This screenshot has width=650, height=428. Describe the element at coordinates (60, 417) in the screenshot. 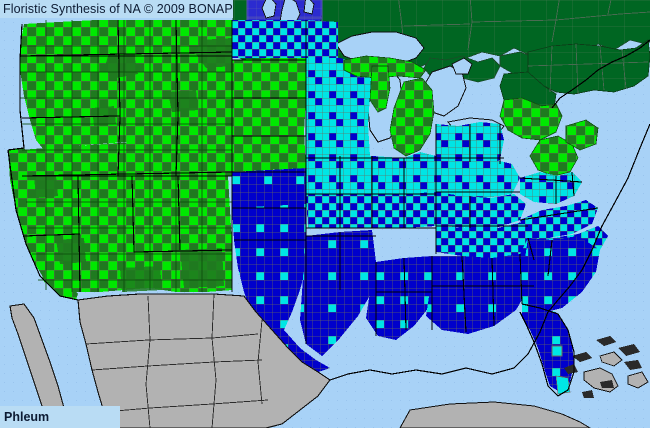

I see `taxon-name-banner: Phleum` at that location.